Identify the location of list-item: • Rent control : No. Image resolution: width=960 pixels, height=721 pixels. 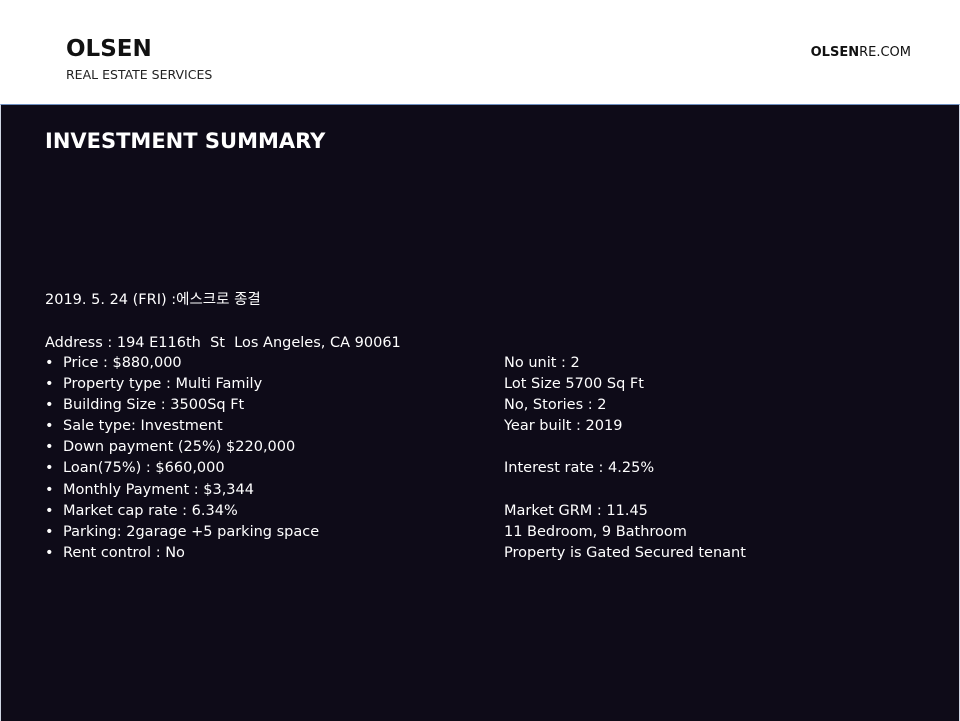
(182, 553).